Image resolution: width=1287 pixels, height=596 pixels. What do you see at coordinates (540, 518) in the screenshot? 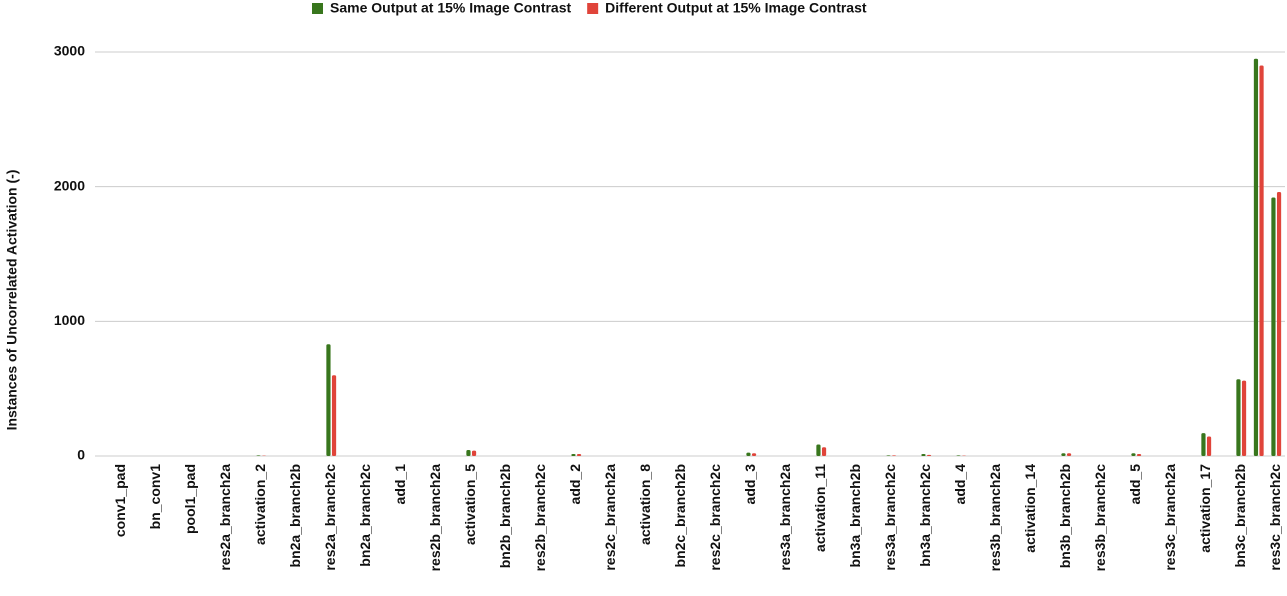
I see `x-tick-label: res2b_branch2c` at bounding box center [540, 518].